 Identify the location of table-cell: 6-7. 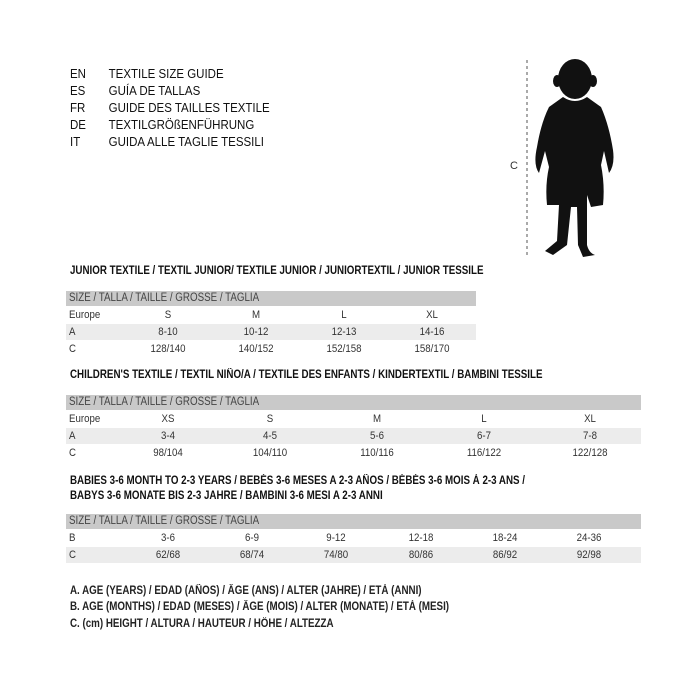
(484, 436).